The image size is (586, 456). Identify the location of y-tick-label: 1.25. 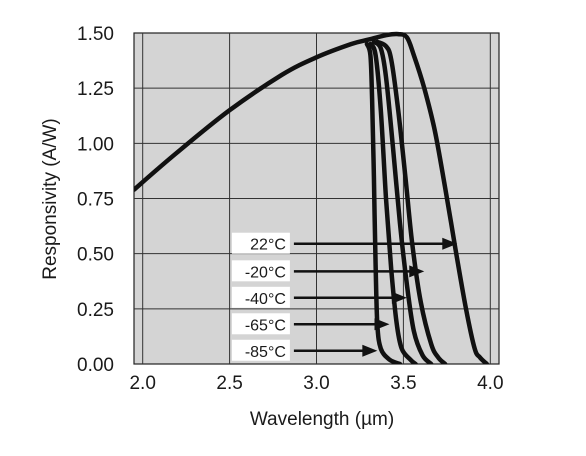
(95, 89).